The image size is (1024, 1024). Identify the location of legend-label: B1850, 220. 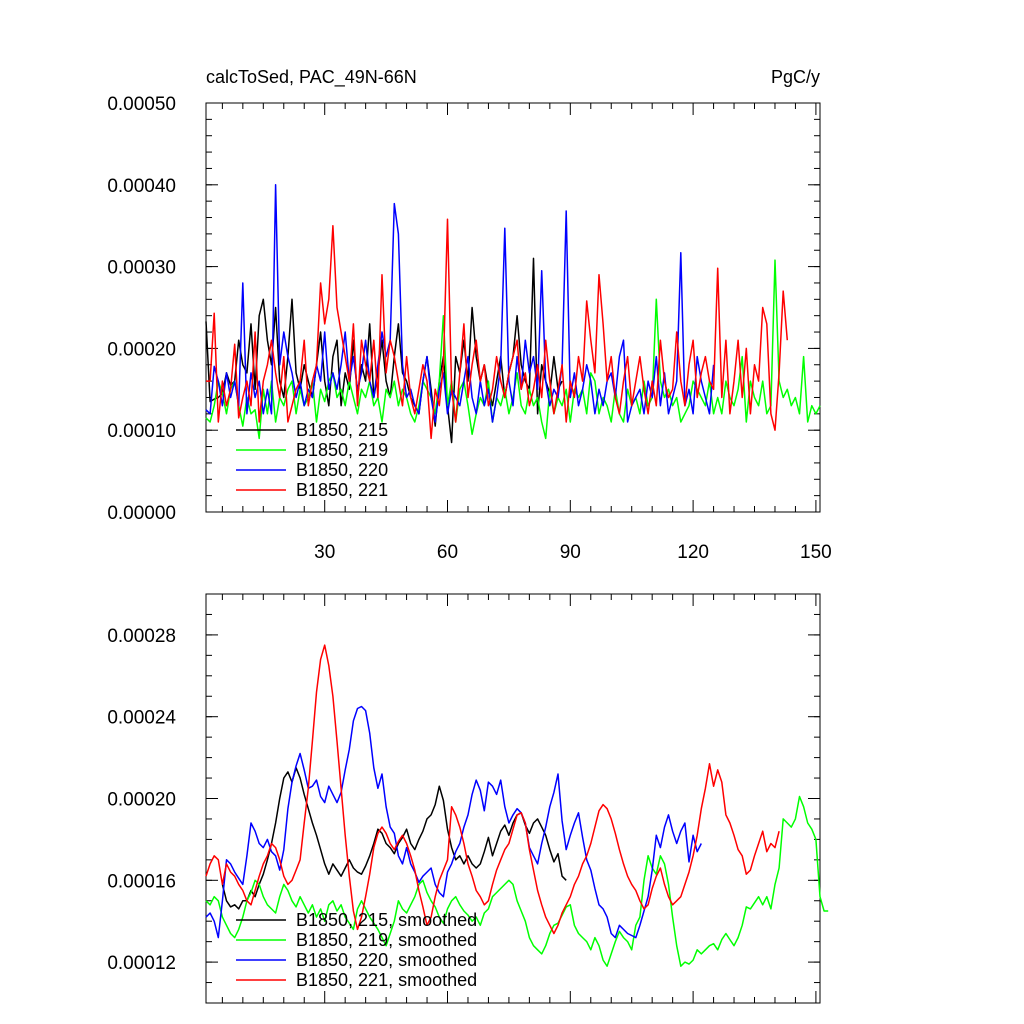
(342, 470).